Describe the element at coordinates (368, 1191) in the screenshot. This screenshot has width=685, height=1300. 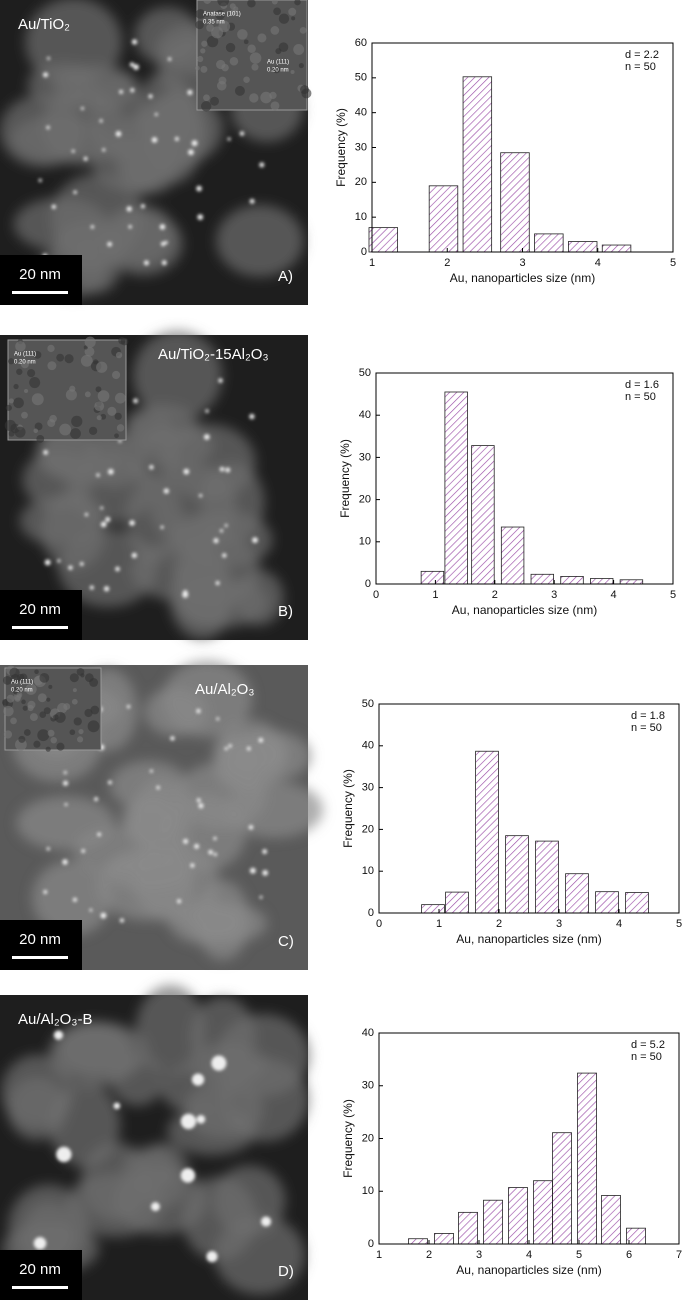
I see `y-tick-label: 10` at that location.